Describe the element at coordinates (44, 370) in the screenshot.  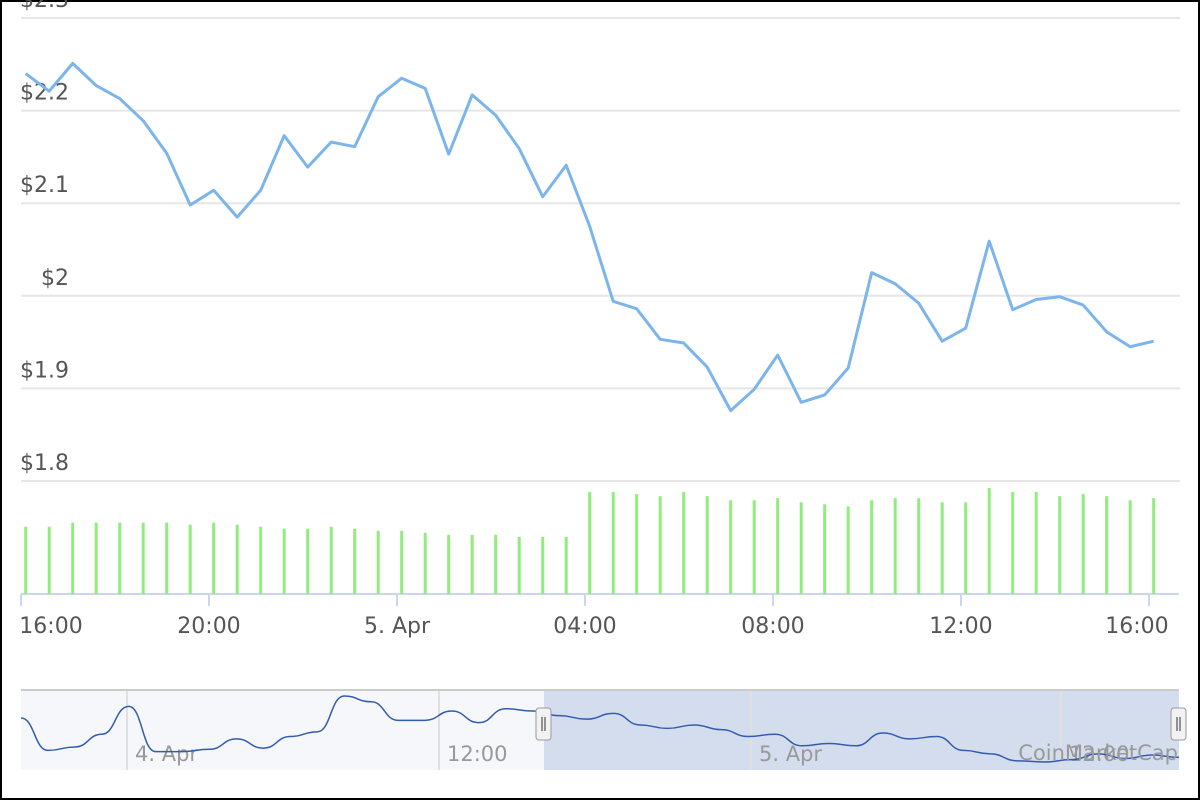
I see `y-tick-label: $1.9` at that location.